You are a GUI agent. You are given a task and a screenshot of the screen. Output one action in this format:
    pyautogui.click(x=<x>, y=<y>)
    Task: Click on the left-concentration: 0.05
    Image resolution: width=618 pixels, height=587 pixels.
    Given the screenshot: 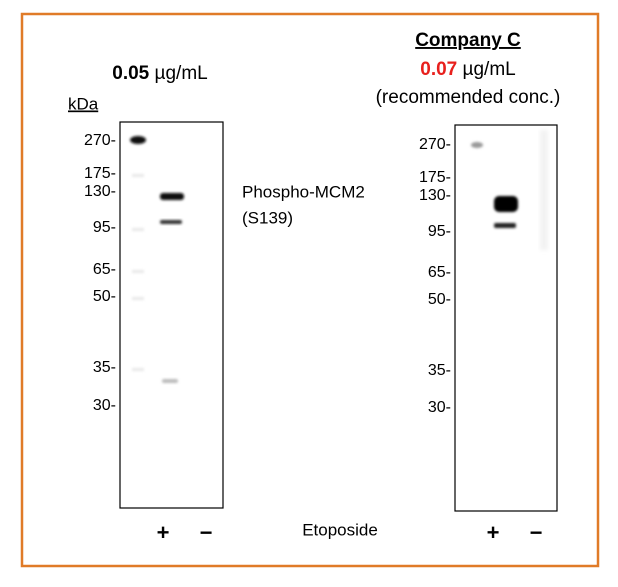 What is the action you would take?
    pyautogui.click(x=130, y=73)
    